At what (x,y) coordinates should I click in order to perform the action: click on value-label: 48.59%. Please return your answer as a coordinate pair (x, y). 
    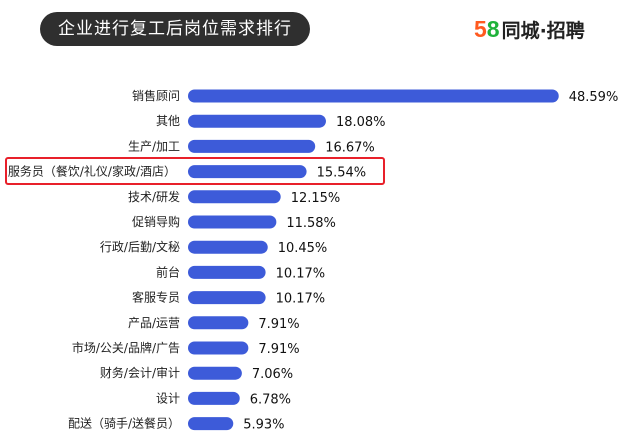
    Looking at the image, I should click on (594, 97).